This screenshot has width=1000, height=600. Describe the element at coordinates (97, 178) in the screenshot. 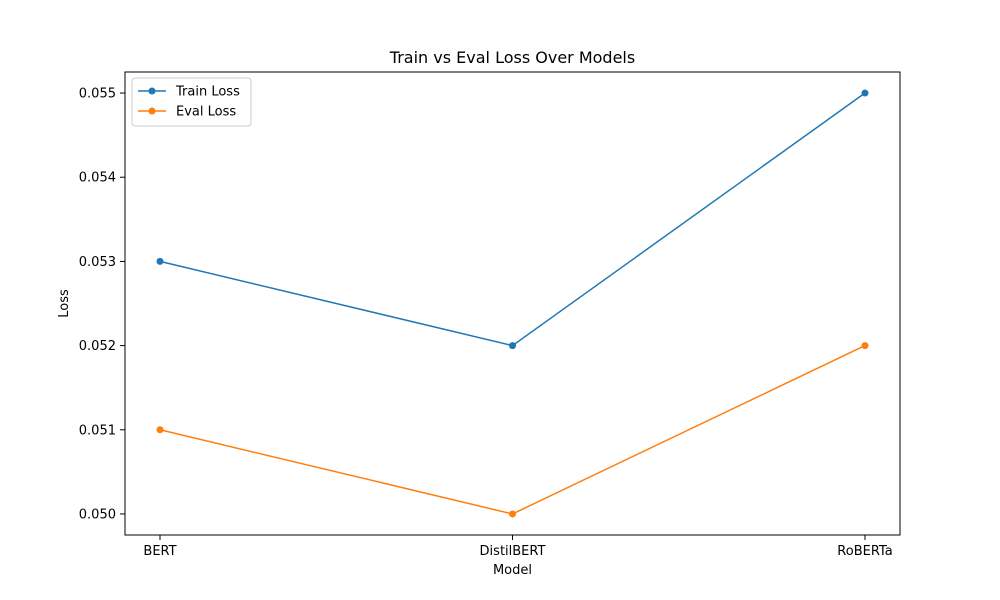

I see `y-tick-label: 0.054` at that location.